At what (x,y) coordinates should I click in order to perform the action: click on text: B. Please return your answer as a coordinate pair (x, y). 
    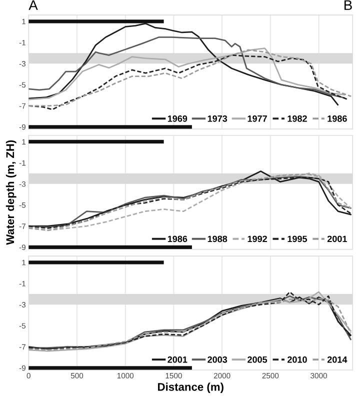
    Looking at the image, I should click on (348, 5).